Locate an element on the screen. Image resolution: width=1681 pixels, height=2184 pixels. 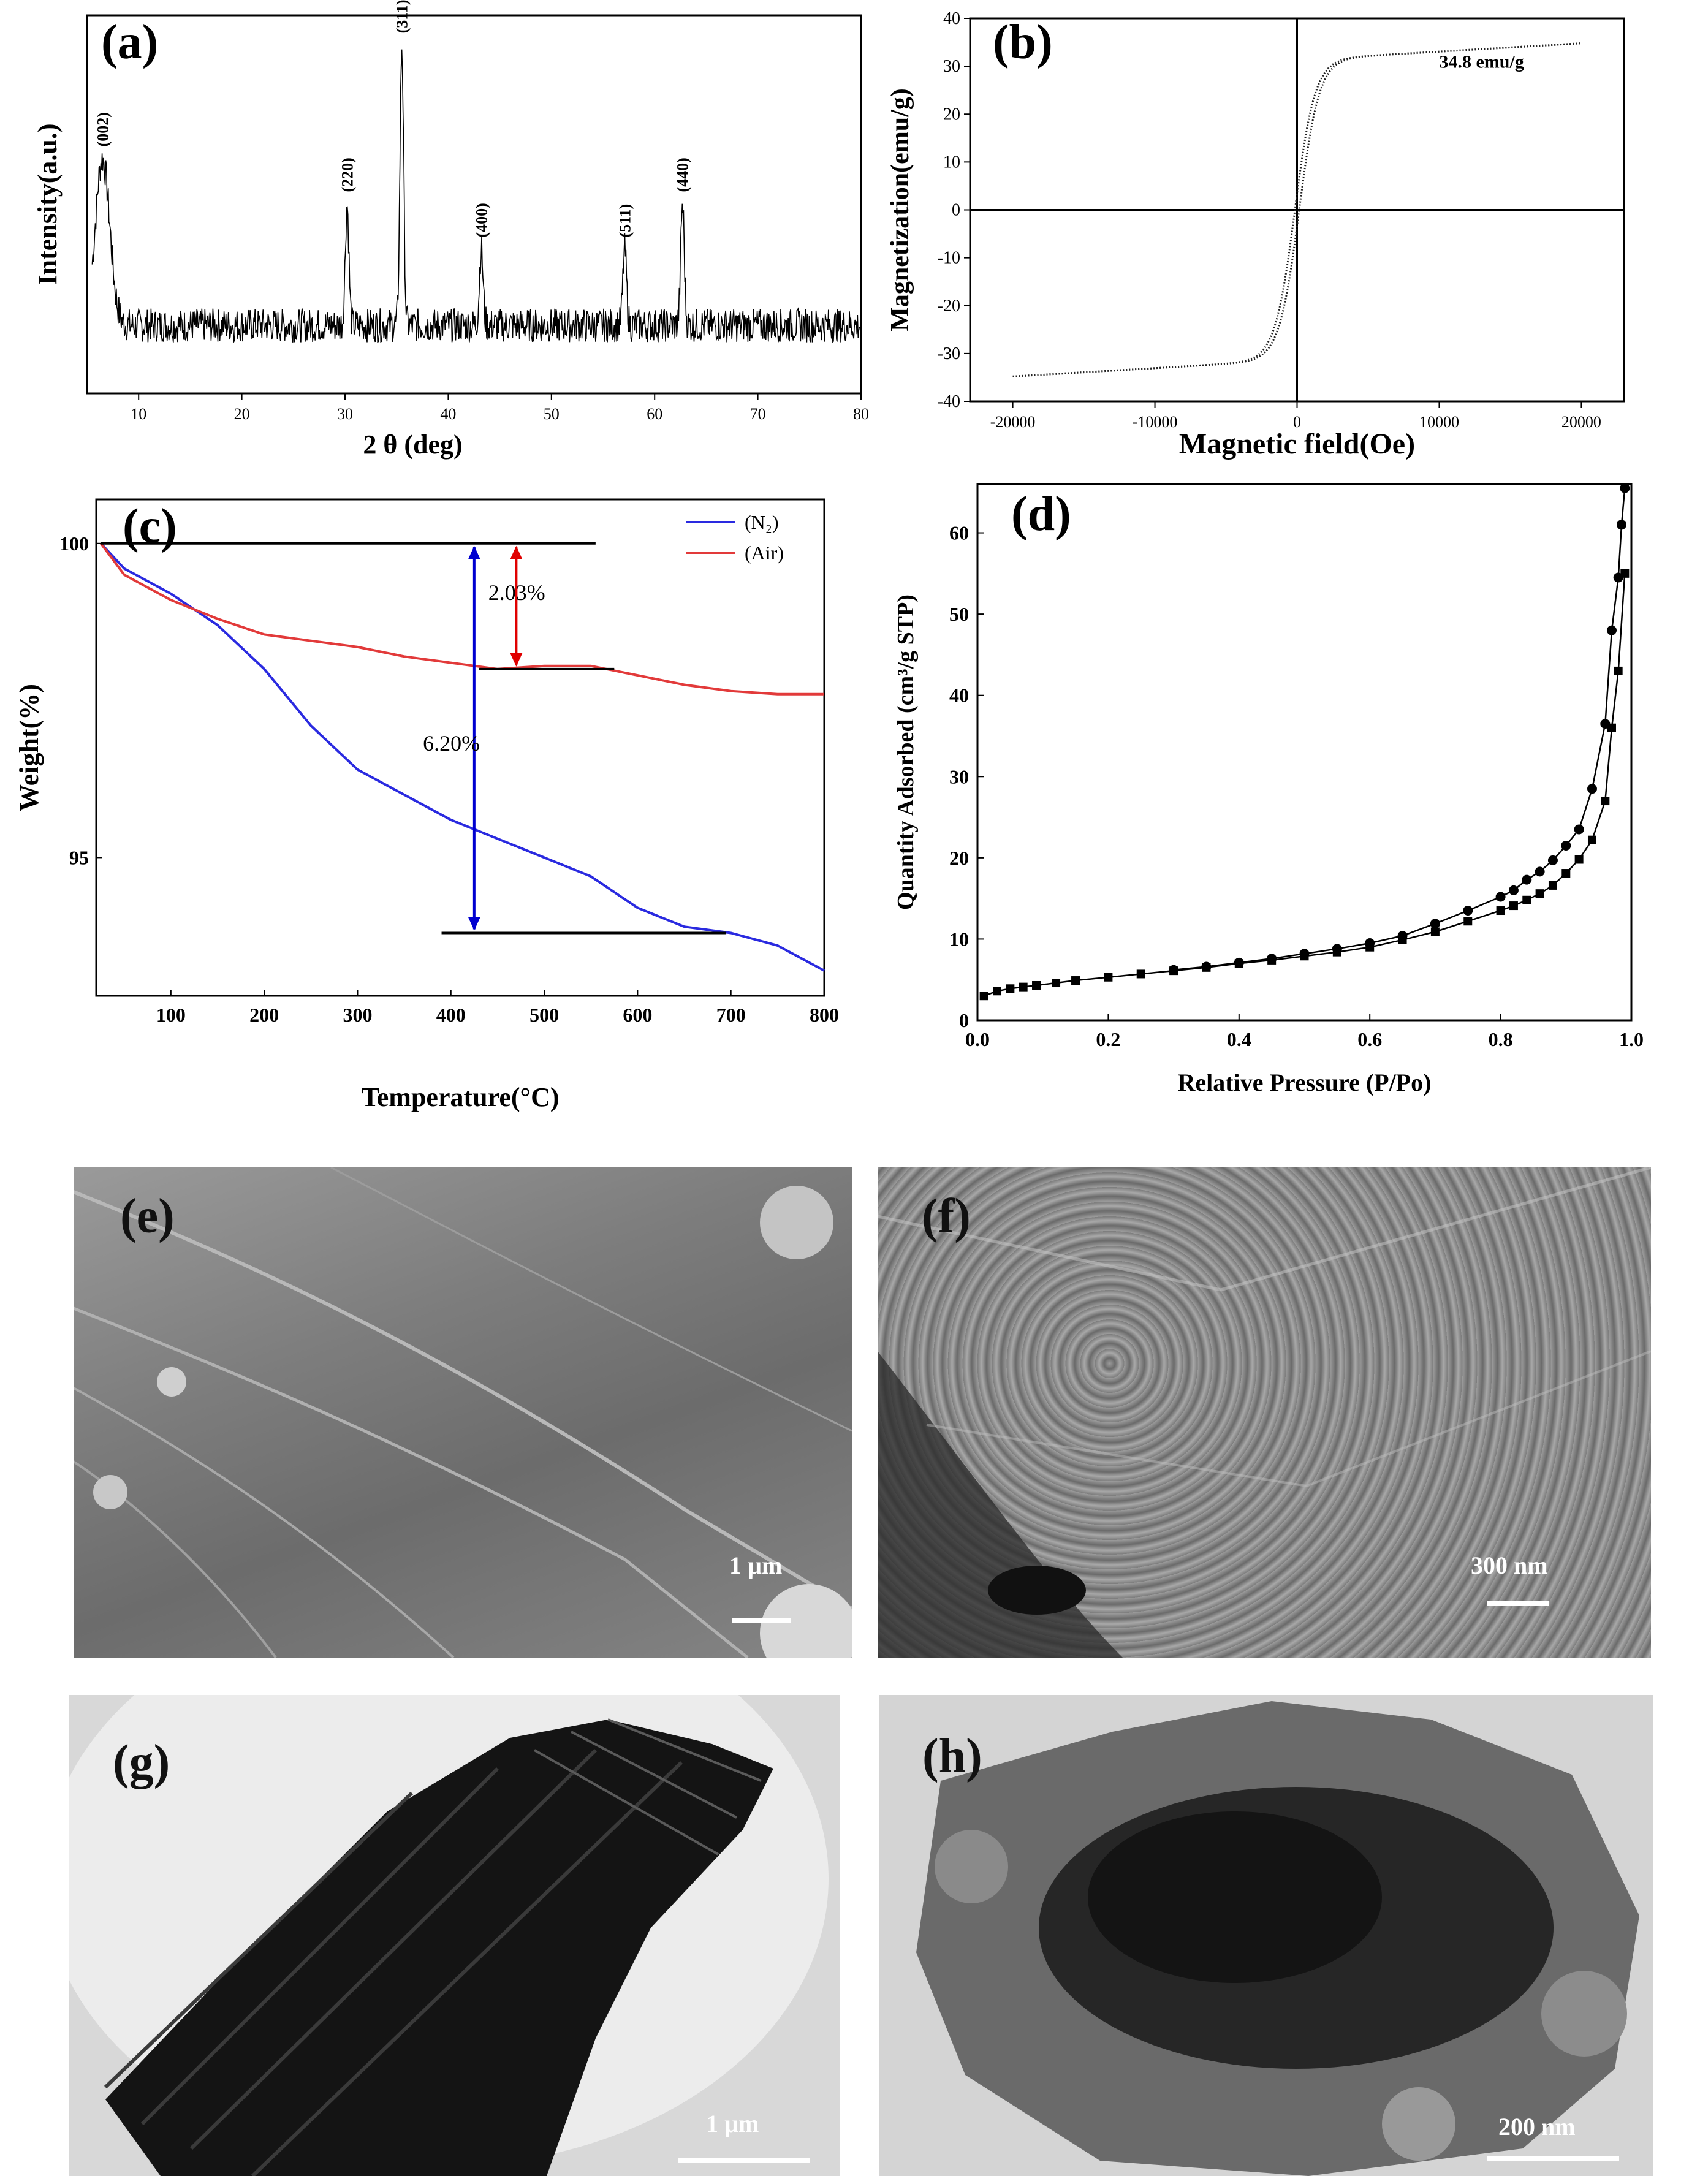
x-axis-label: 2 θ (deg) is located at coordinates (412, 445).